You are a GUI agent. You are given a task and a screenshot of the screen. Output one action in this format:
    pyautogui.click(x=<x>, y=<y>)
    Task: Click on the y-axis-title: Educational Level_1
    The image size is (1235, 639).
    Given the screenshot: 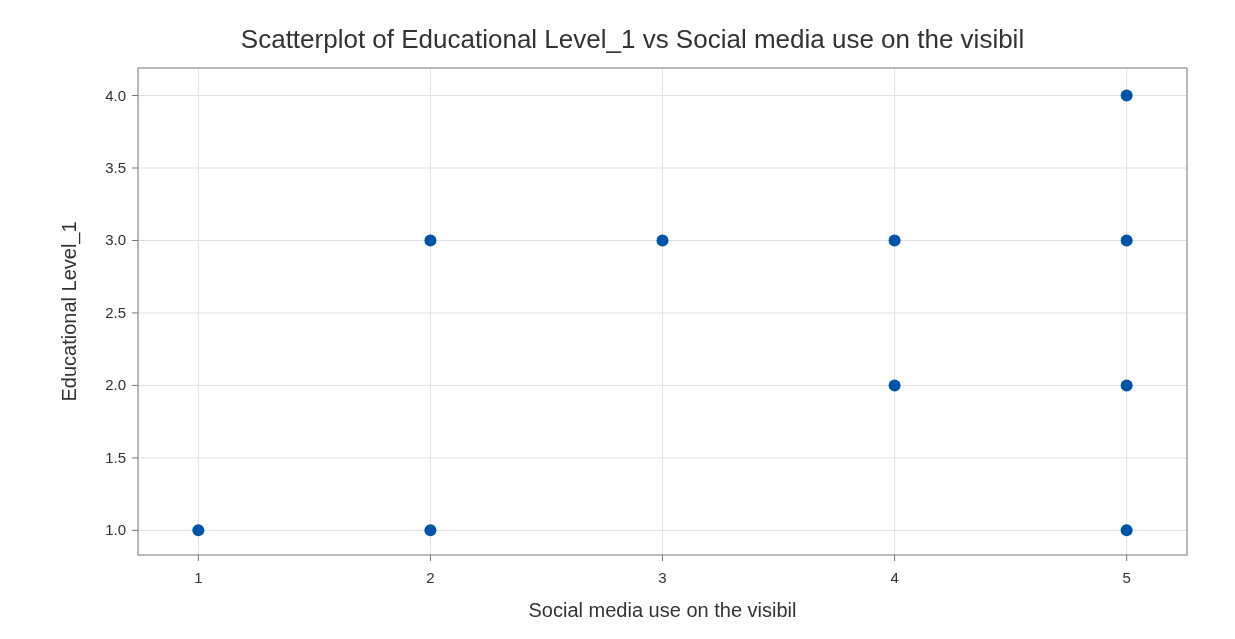 What is the action you would take?
    pyautogui.click(x=69, y=311)
    